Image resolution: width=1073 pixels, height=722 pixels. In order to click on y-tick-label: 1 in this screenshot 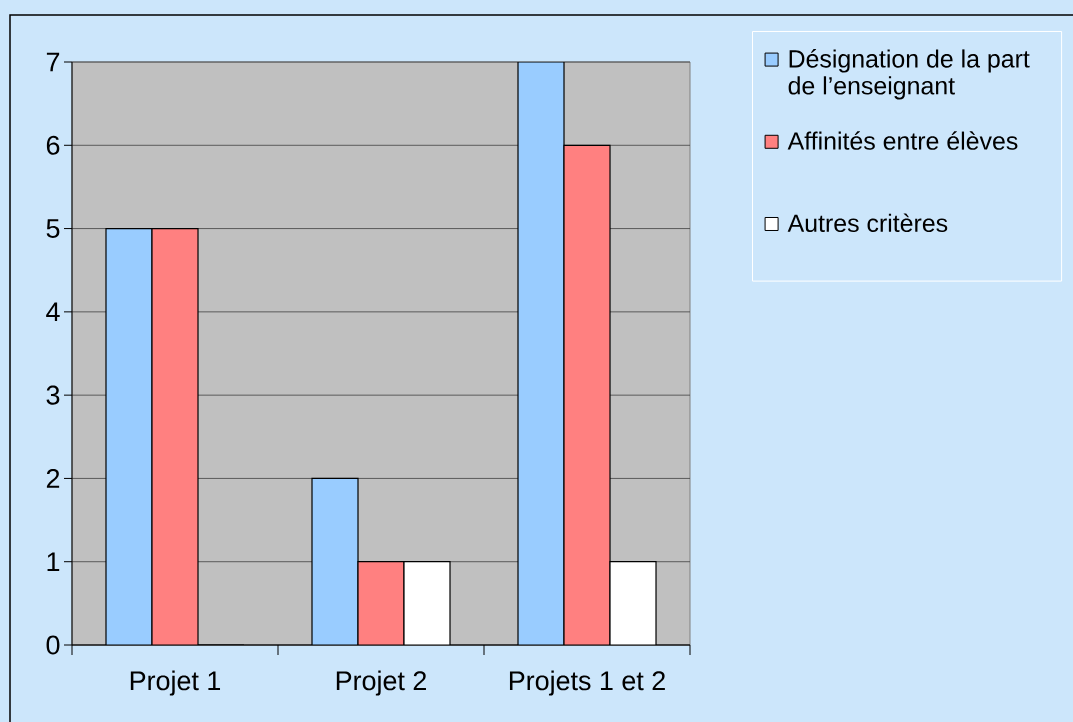, I will do `click(53, 561)`.